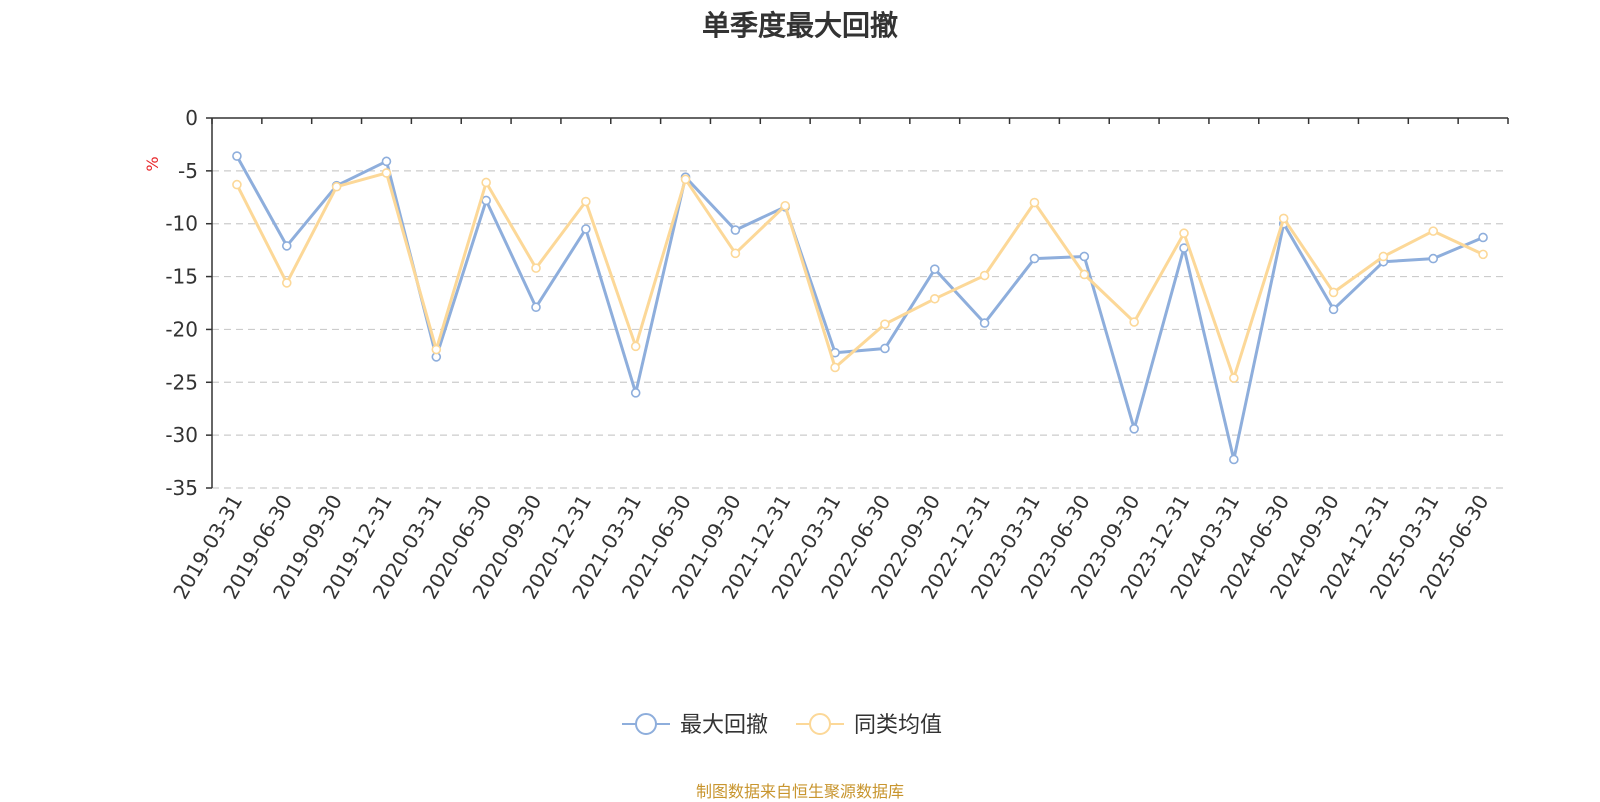 The image size is (1600, 802). What do you see at coordinates (181, 435) in the screenshot?
I see `y-tick-label: -30` at bounding box center [181, 435].